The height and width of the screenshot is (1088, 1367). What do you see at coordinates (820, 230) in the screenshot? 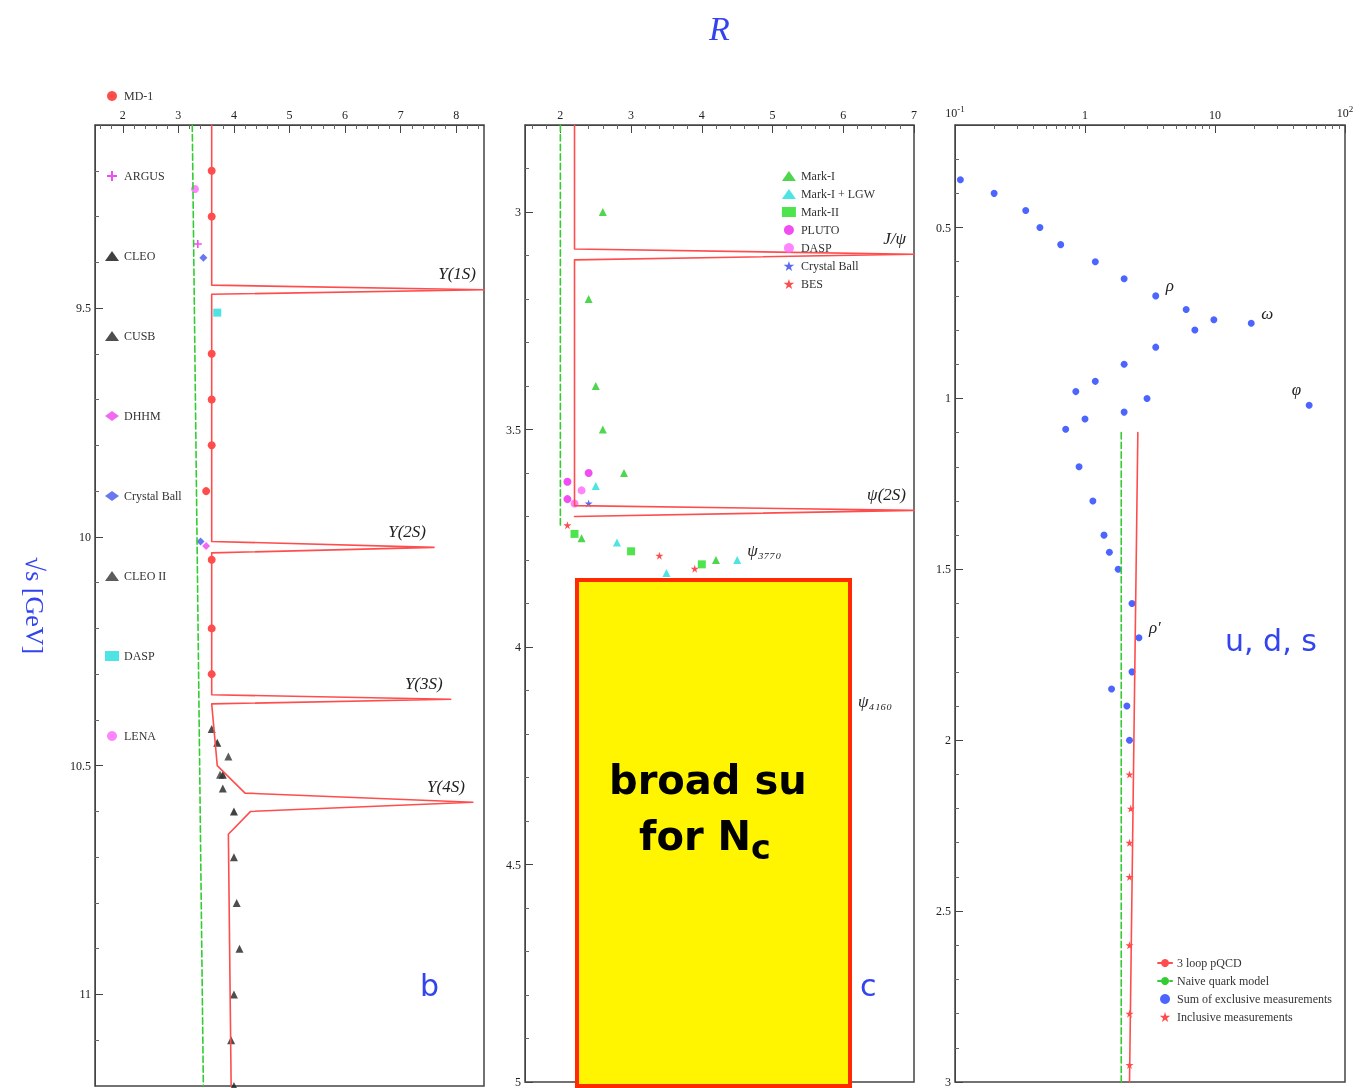
I see `legend-label: PLUTO` at bounding box center [820, 230].